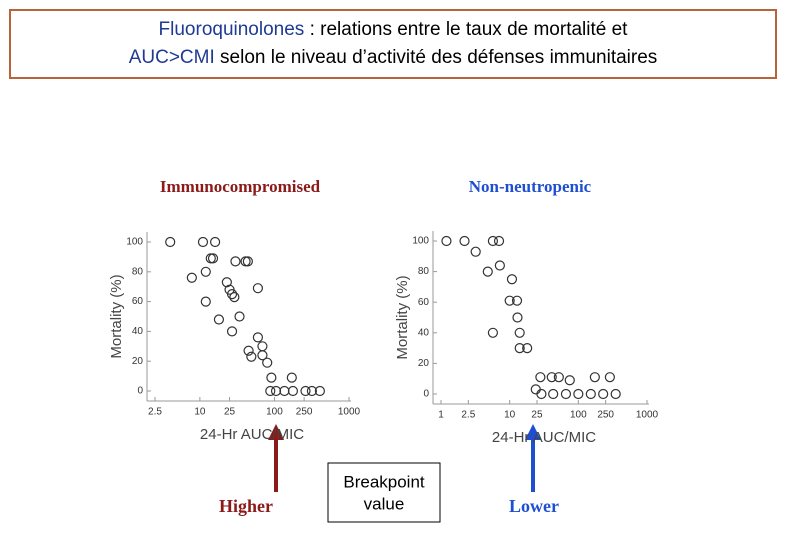  What do you see at coordinates (530, 186) in the screenshot?
I see `chart-title: Non-neutropenic` at bounding box center [530, 186].